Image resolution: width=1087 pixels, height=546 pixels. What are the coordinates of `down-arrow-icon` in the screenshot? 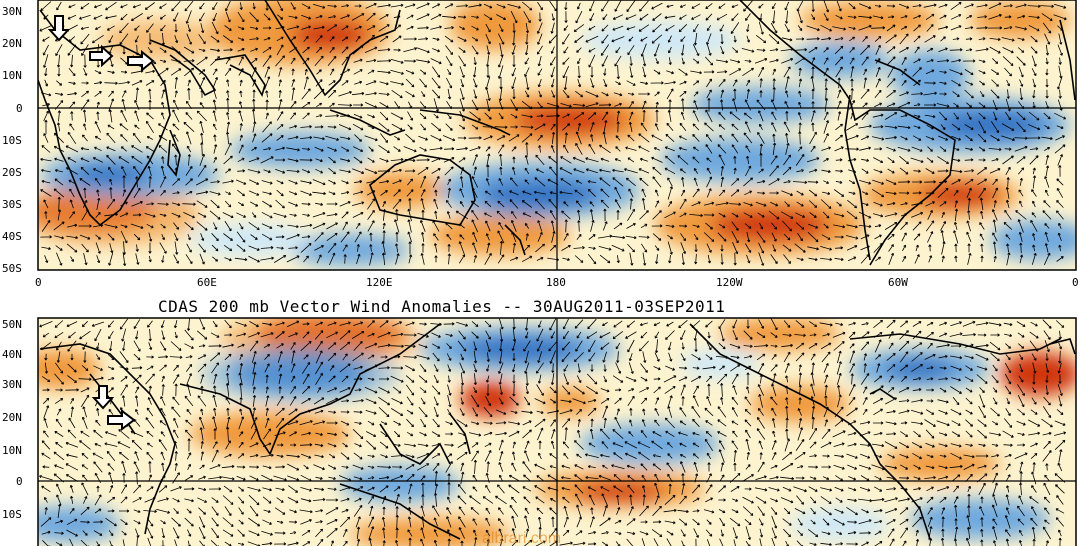 It's located at (59, 28).